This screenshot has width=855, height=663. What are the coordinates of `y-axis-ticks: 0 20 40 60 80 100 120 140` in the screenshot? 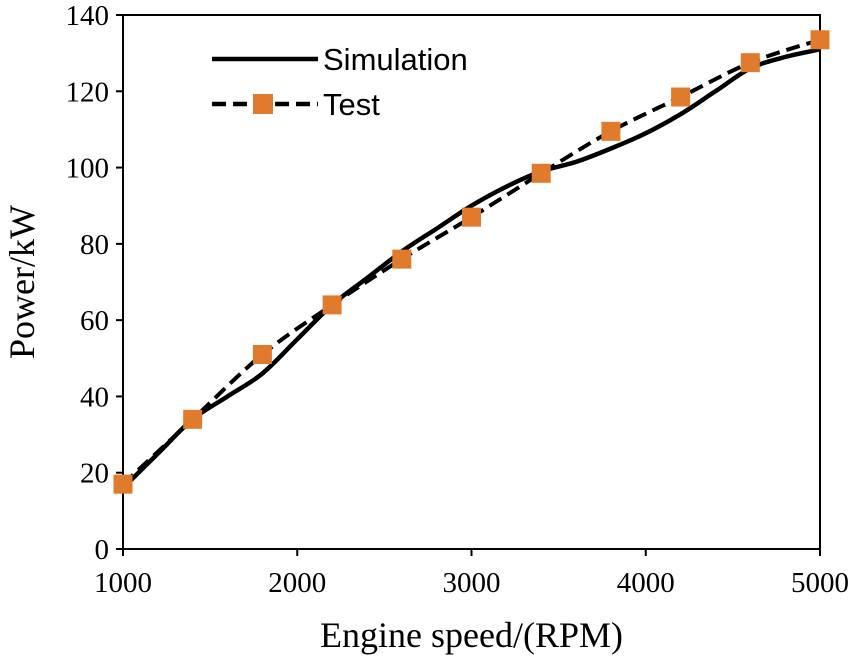 It's located at (94, 283).